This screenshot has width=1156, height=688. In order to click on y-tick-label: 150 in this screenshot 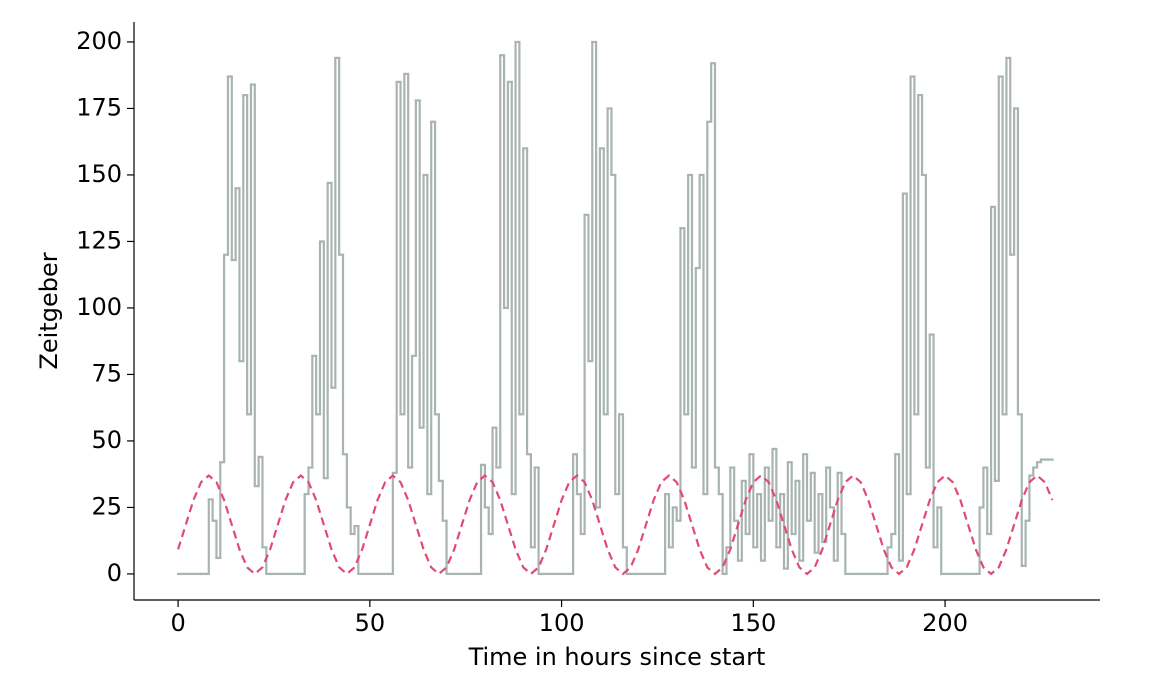, I will do `click(99, 174)`.